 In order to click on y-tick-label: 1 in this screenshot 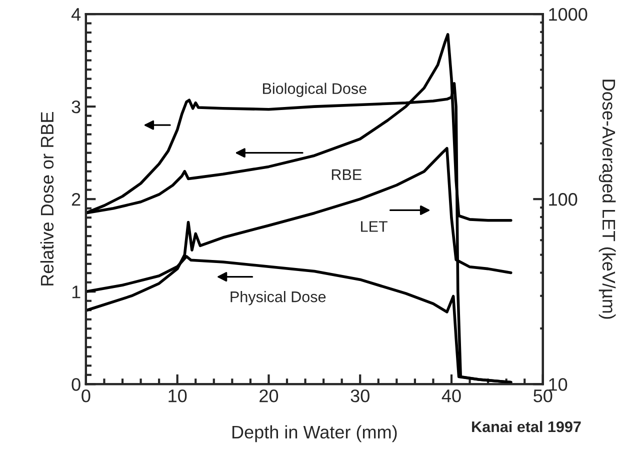, I will do `click(76, 292)`.